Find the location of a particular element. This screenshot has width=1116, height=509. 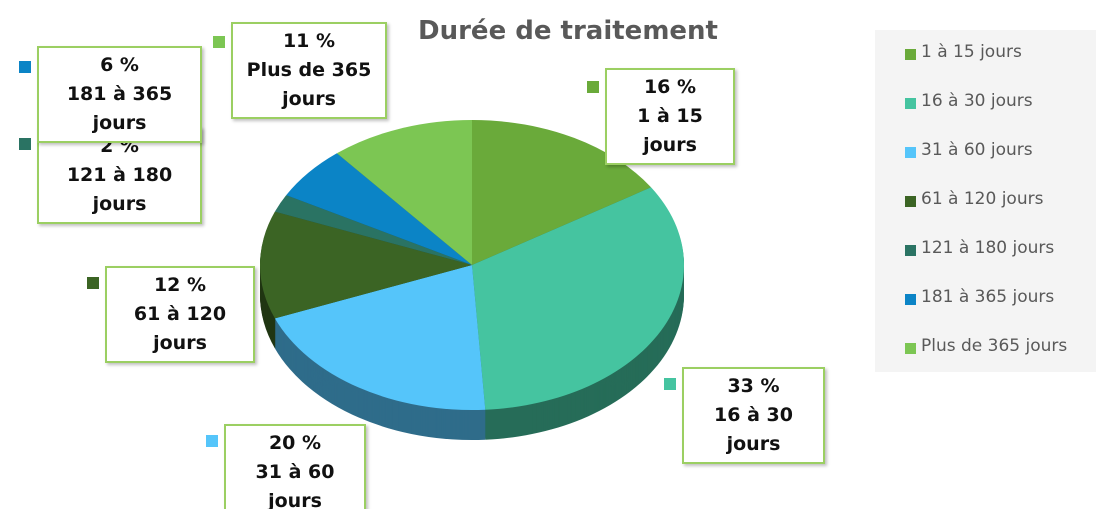

data-label-value: 20 % is located at coordinates (295, 443).